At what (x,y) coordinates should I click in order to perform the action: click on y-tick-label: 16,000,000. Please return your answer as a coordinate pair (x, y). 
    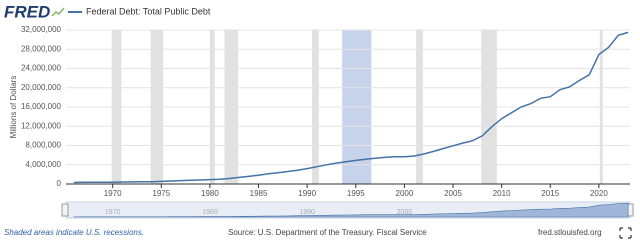
    Looking at the image, I should click on (41, 106).